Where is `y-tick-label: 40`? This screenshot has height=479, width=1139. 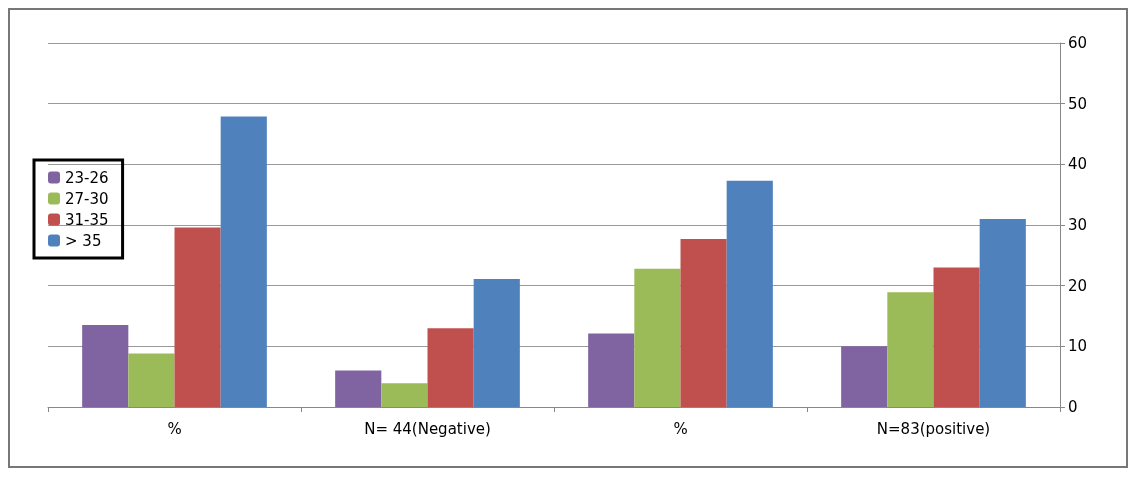
y-tick-label: 40 is located at coordinates (1078, 164).